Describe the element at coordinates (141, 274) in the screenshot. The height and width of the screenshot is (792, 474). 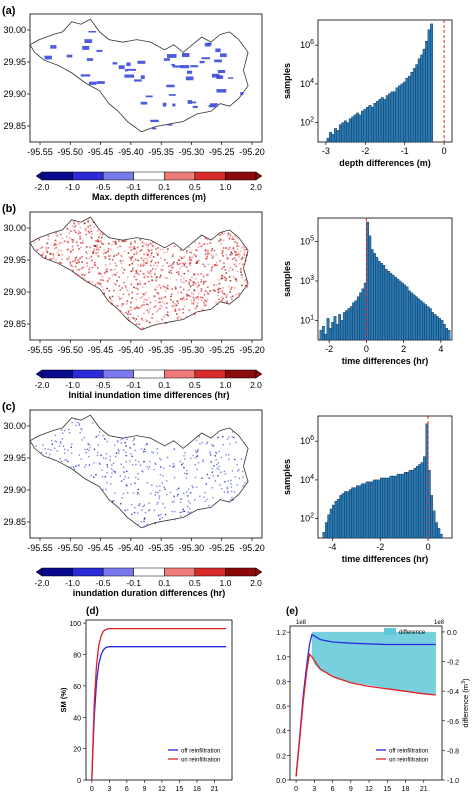
I see `map-texture` at that location.